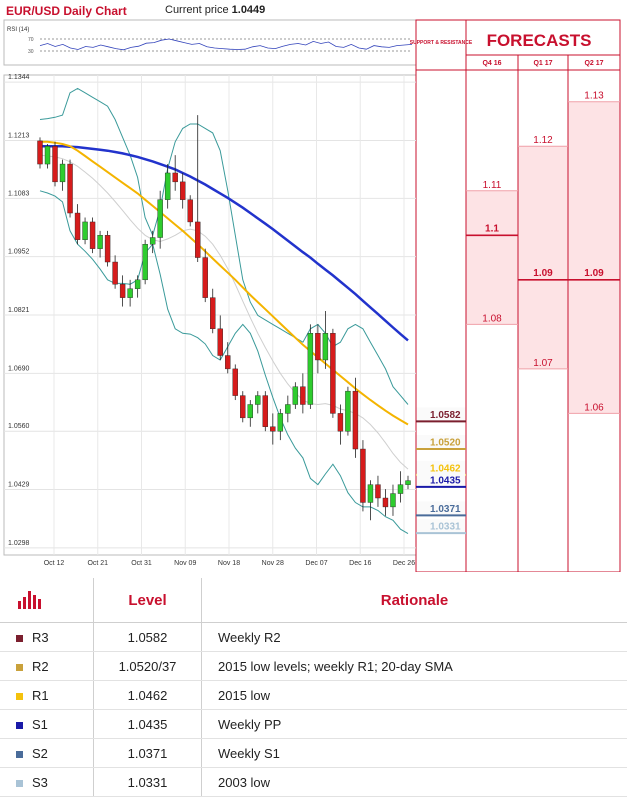 Image resolution: width=627 pixels, height=797 pixels. Describe the element at coordinates (141, 563) in the screenshot. I see `x-tick-label: Oct 31` at that location.